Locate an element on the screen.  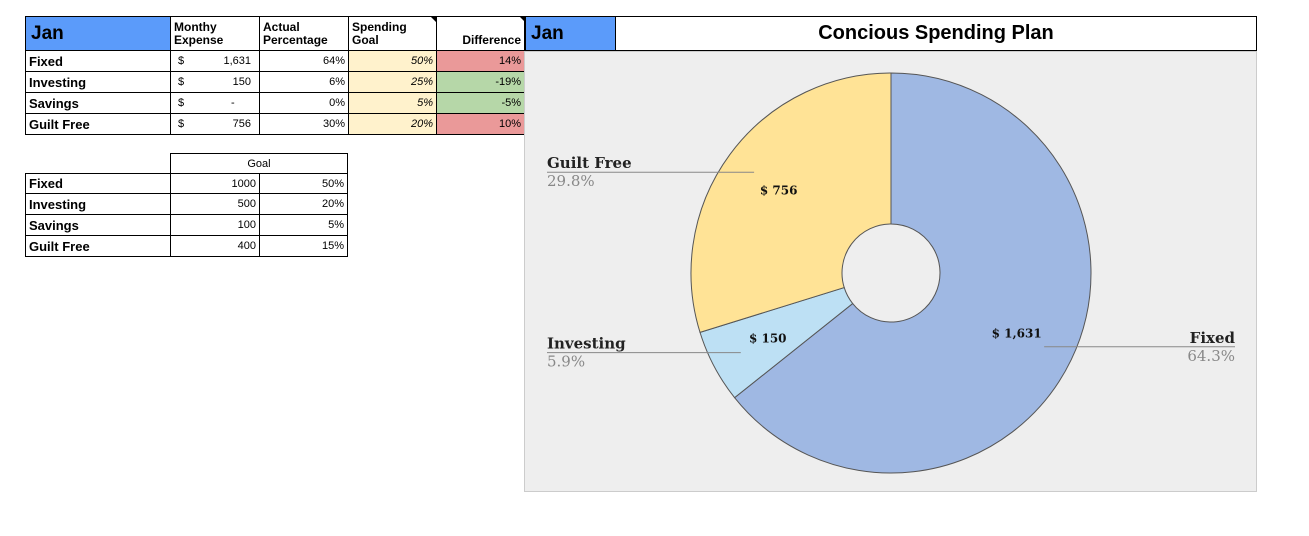
goal-header: Goal is located at coordinates (259, 163).